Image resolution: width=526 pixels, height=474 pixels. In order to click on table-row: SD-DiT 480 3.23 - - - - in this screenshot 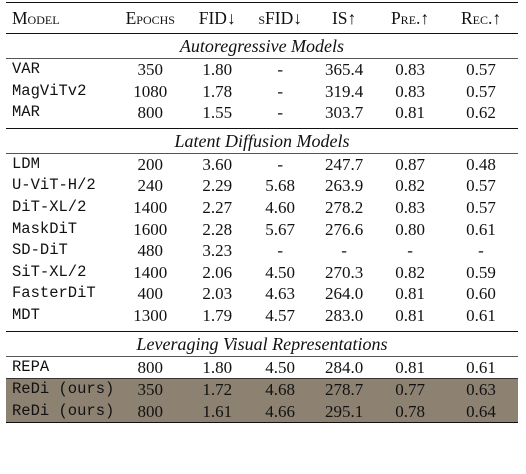, I will do `click(262, 251)`.